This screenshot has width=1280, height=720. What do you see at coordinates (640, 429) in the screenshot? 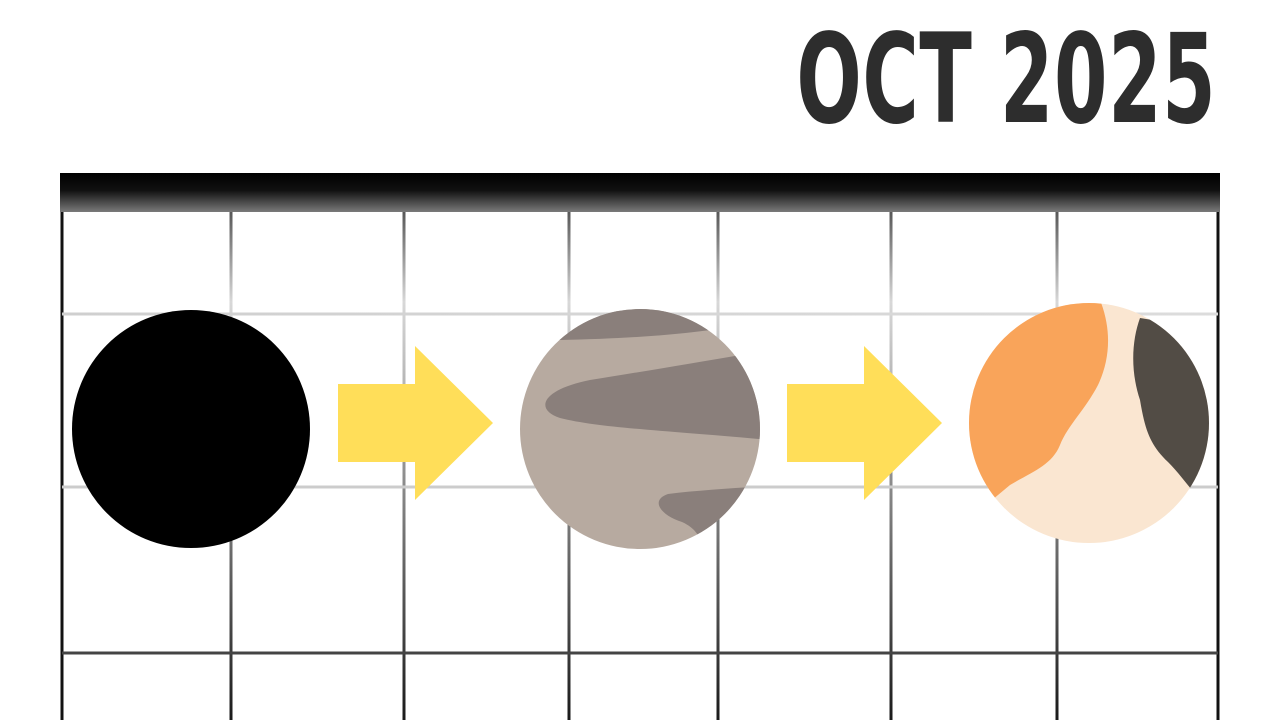
I see `gray-banded-planet-icon` at bounding box center [640, 429].